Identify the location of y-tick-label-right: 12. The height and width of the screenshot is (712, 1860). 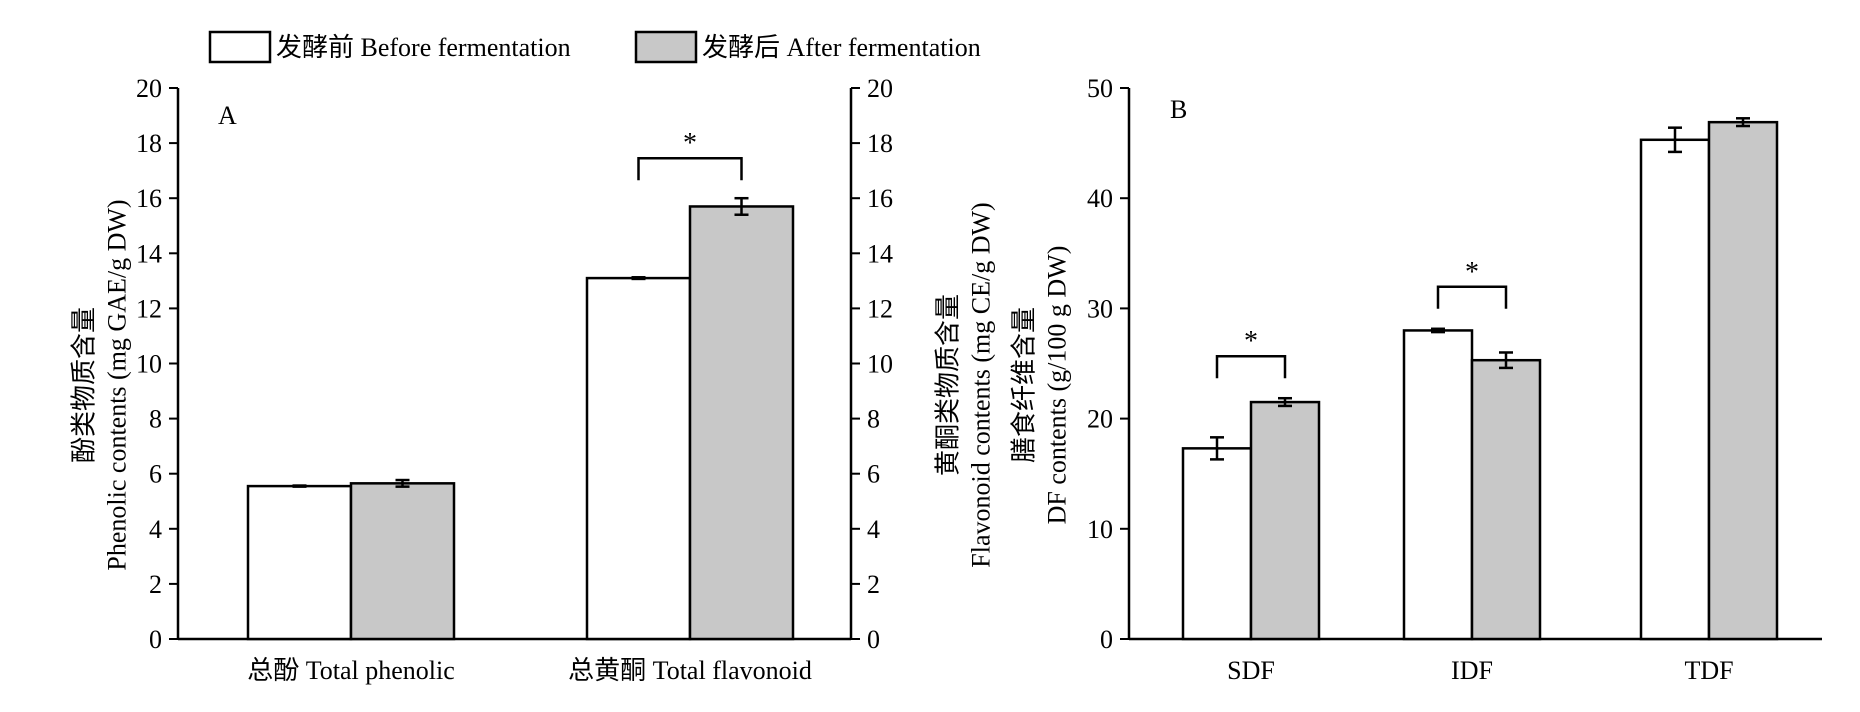
(880, 308).